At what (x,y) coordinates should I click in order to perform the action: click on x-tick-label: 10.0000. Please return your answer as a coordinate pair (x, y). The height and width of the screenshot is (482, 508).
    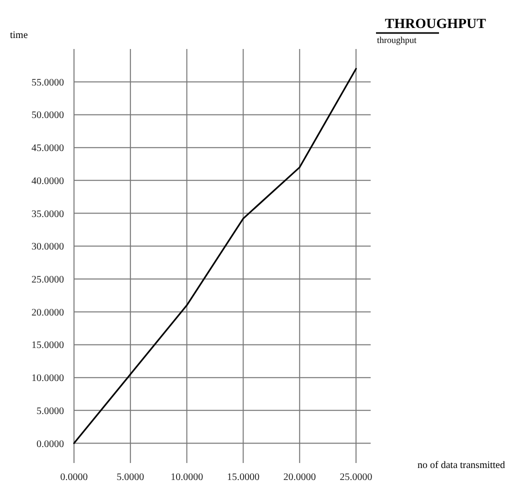
    Looking at the image, I should click on (187, 477).